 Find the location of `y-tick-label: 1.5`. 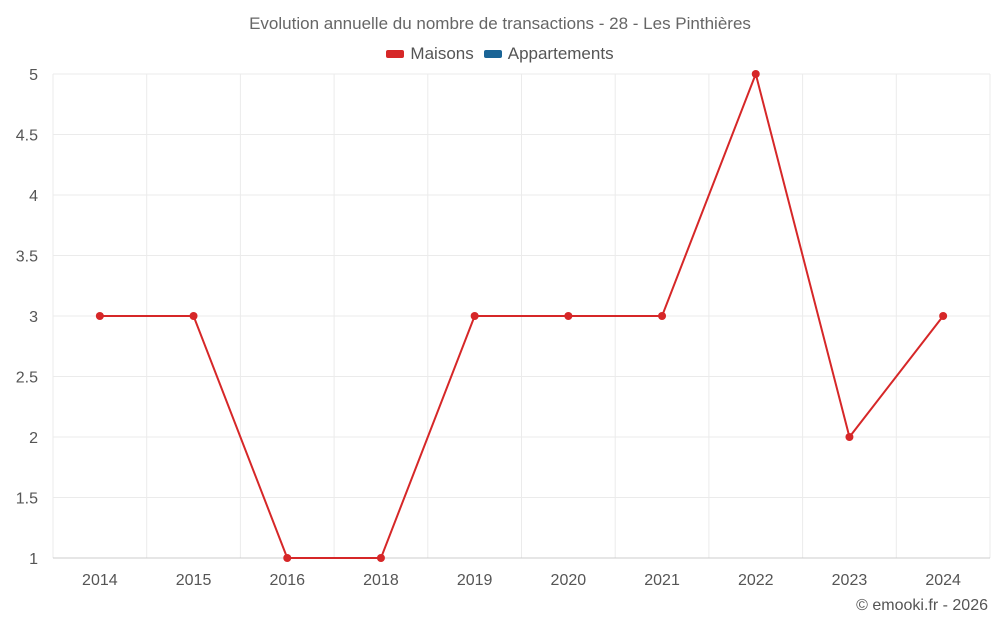

y-tick-label: 1.5 is located at coordinates (27, 499).